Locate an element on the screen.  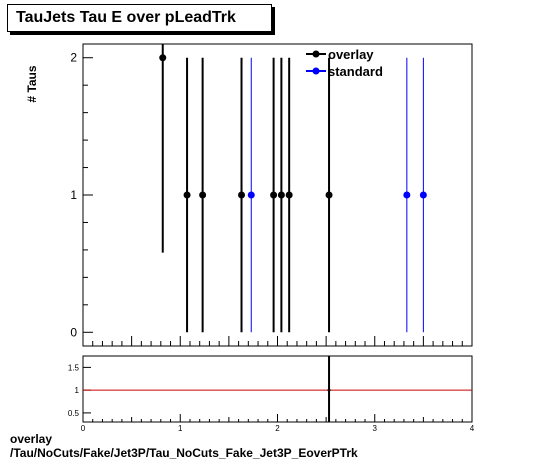
title-box: TauJets Tau E over pLeadTrk is located at coordinates (139, 18).